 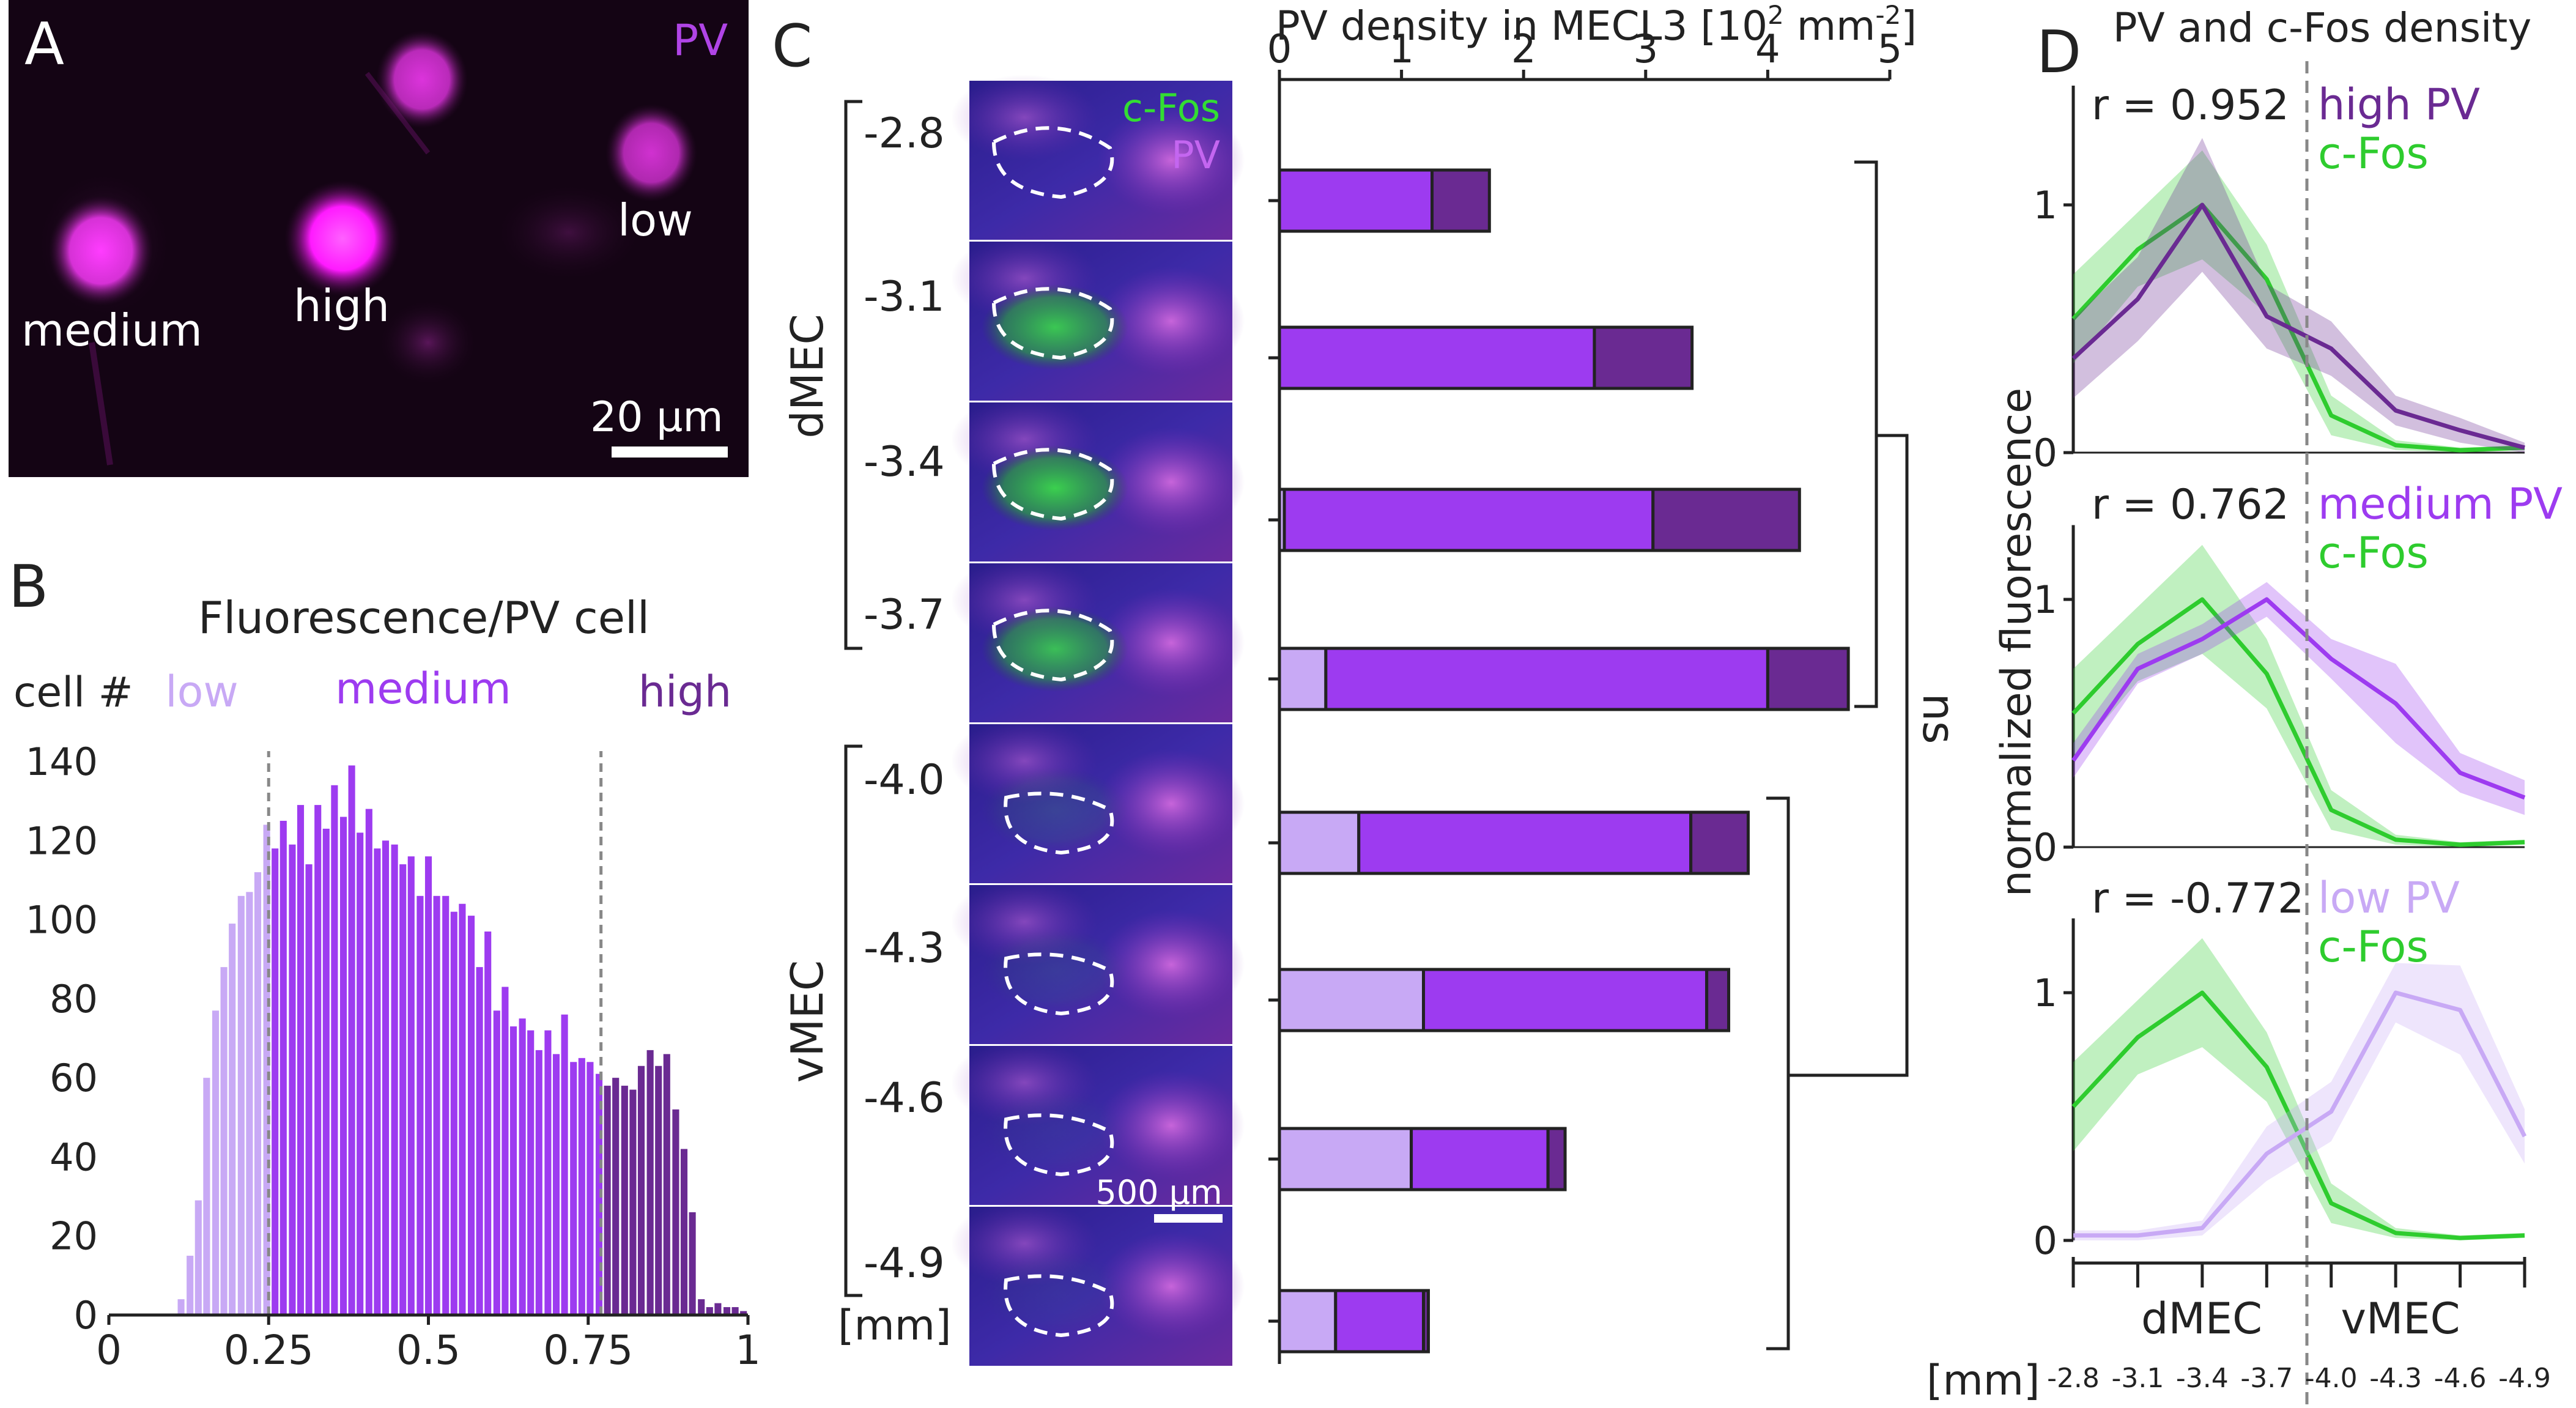 I want to click on density-x-tick-label: 5, so click(x=1890, y=49).